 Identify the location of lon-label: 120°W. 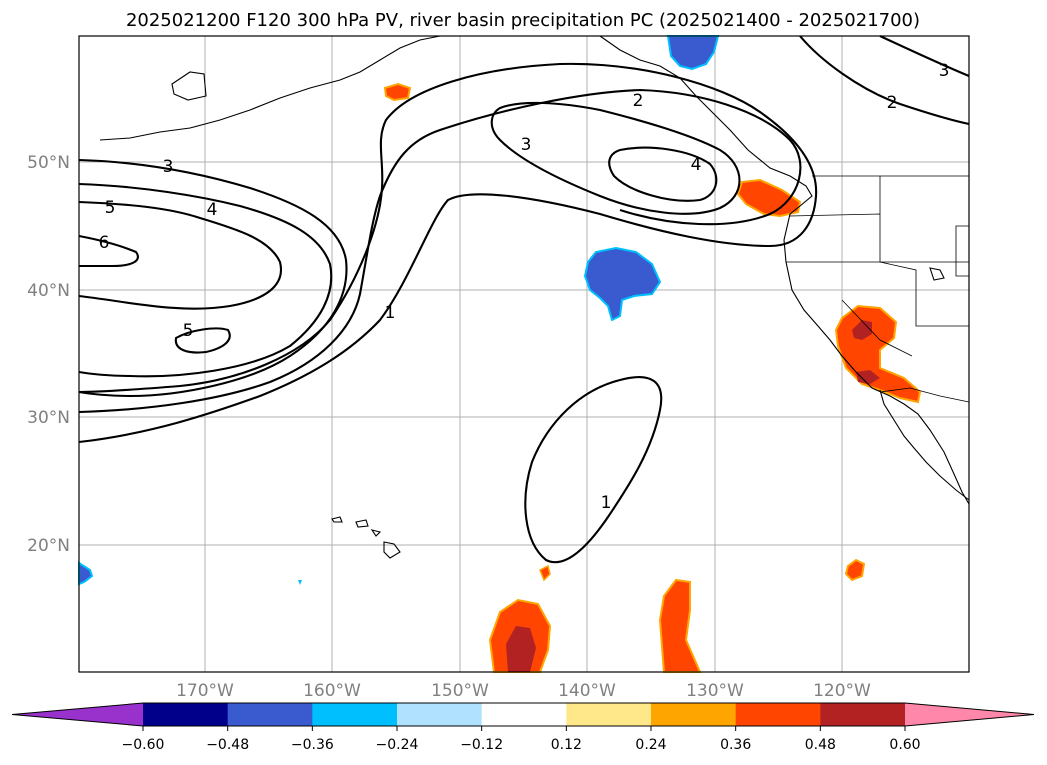
(842, 691).